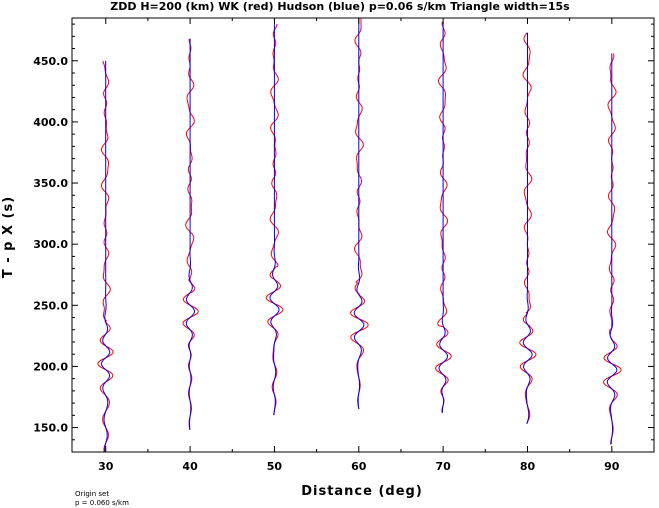  I want to click on y-tick-label-300: 300.0, so click(50, 244).